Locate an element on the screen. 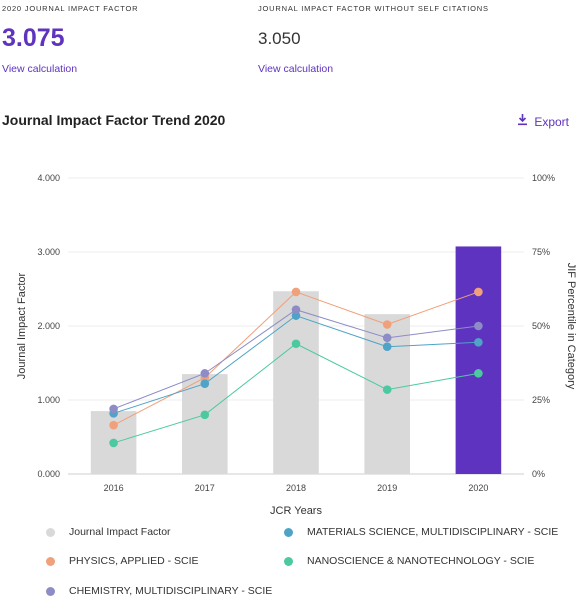 The height and width of the screenshot is (599, 579). legend-item-jif: Journal Impact Factor is located at coordinates (108, 532).